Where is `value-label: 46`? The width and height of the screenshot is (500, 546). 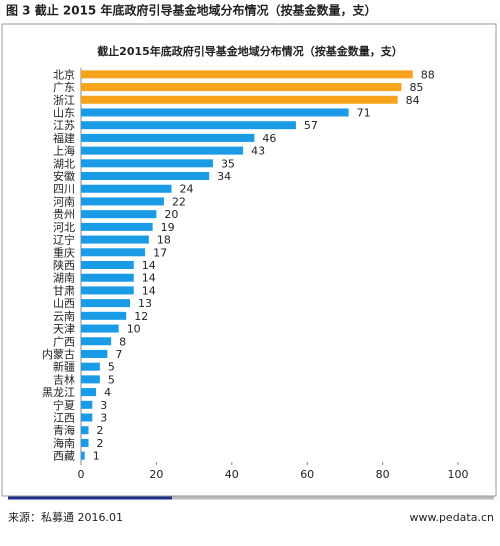 value-label: 46 is located at coordinates (269, 138).